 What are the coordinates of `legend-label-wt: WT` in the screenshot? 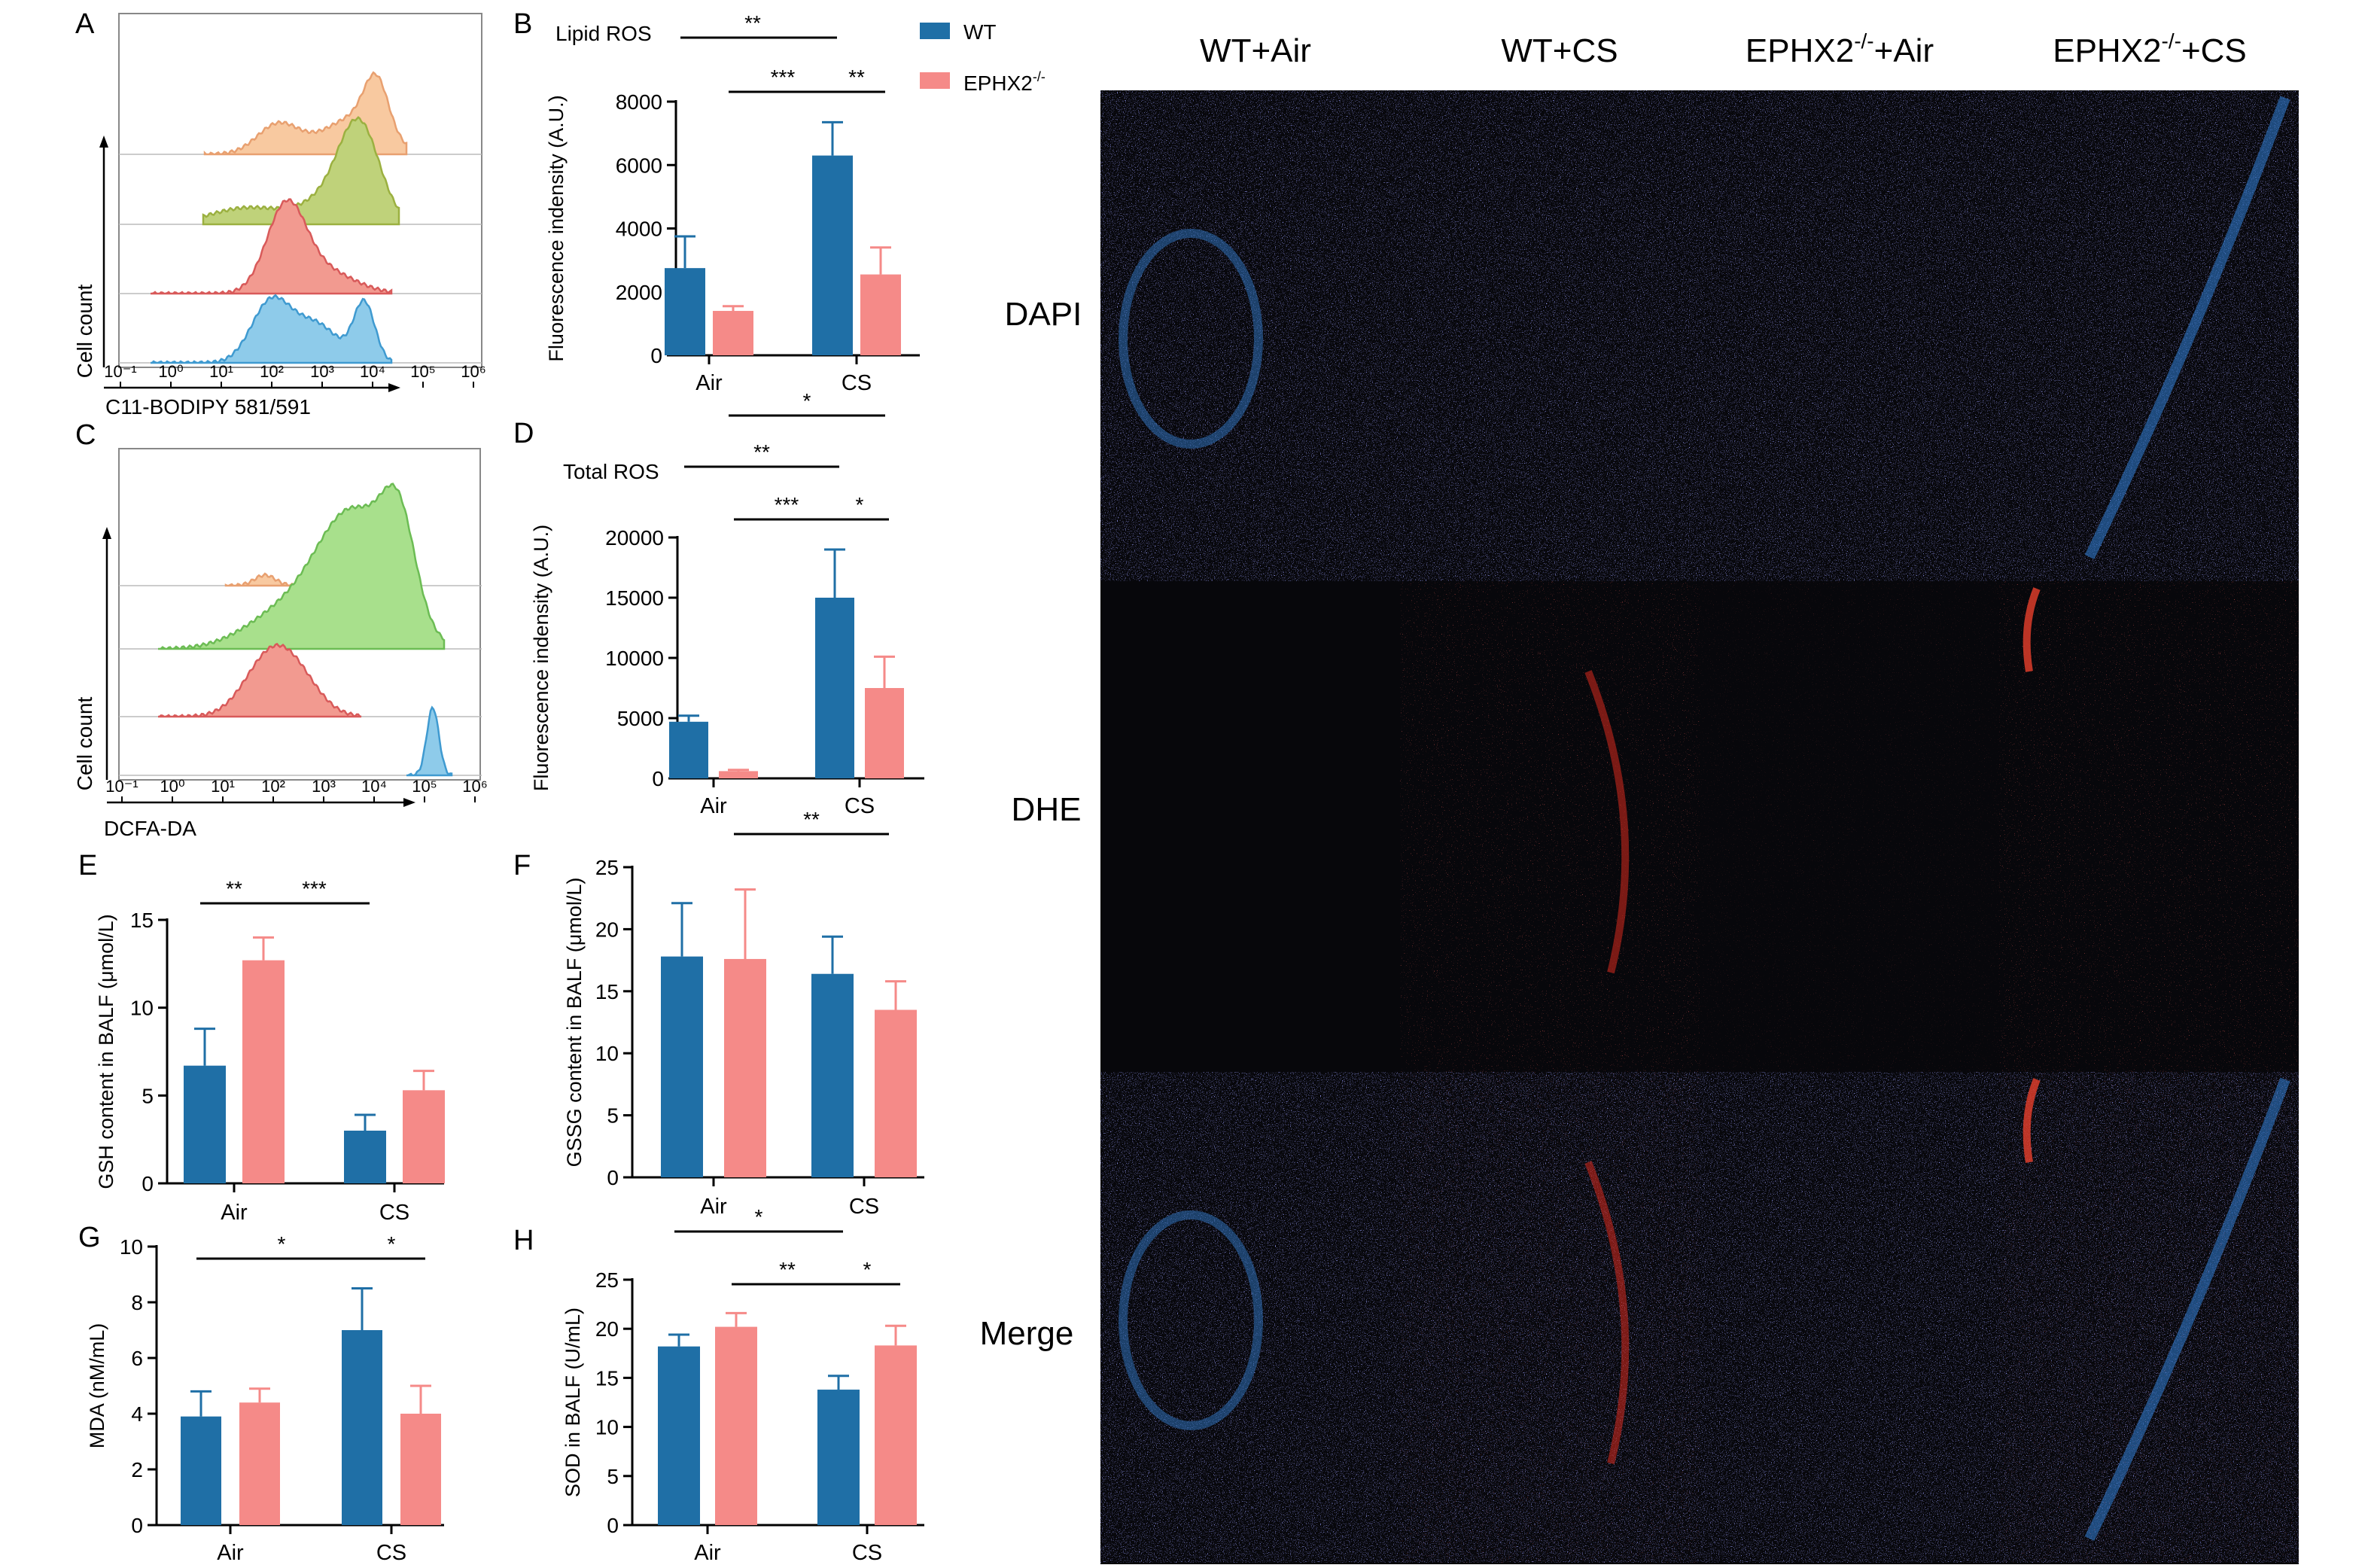 It's located at (980, 32).